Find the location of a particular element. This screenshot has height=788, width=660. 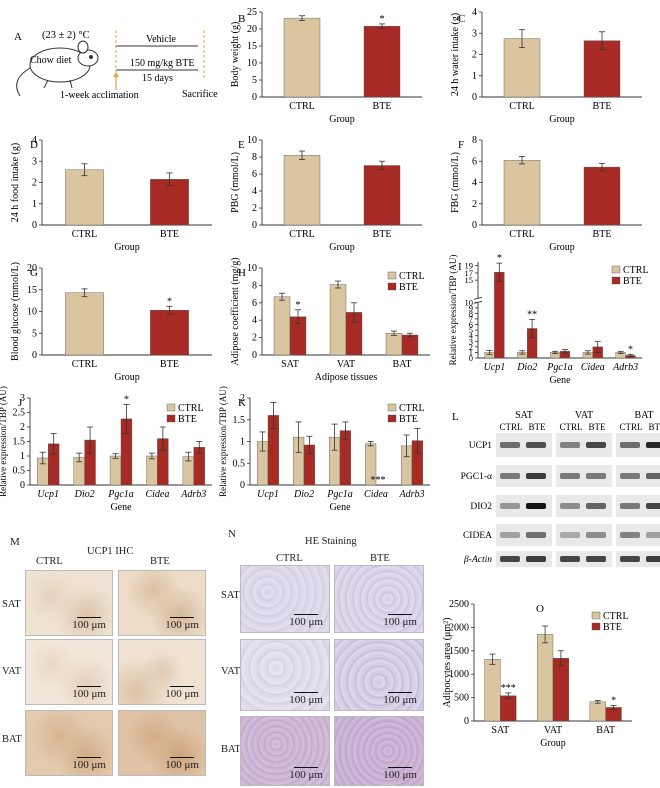

chart-b: B 0 5 10 15 20 25 Body weight (g) CTRL * BTE Group is located at coordinates (326, 66).